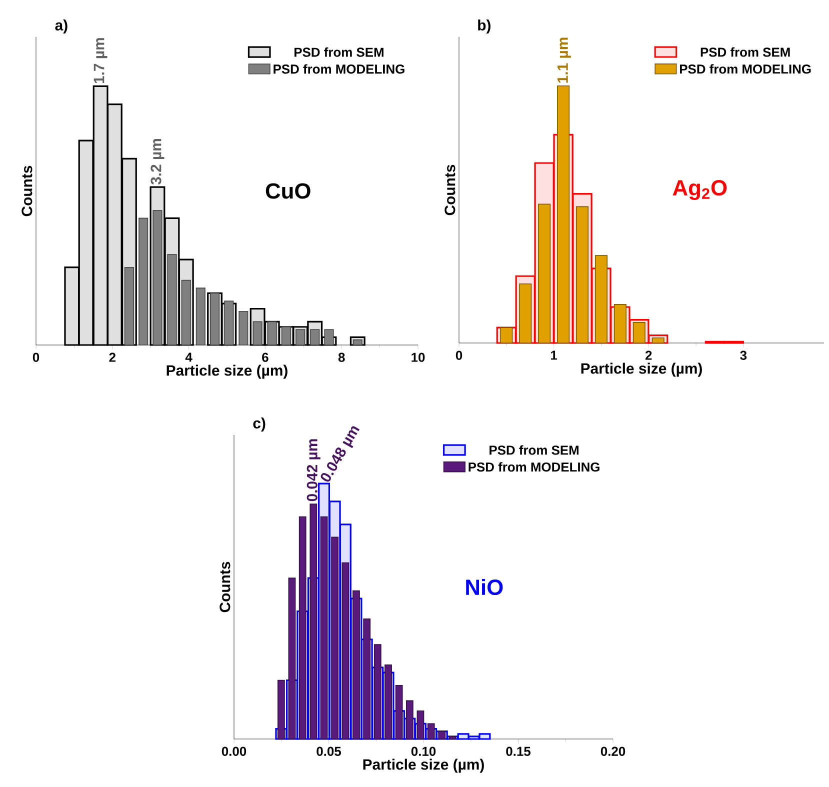 This screenshot has width=829, height=787. Describe the element at coordinates (418, 357) in the screenshot. I see `x-tick-label: 10` at that location.